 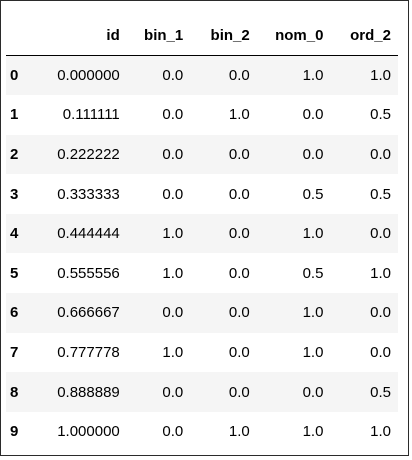 I want to click on table-header: id bin_1 bin_2 nom_0 ord_2, so click(x=202, y=35).